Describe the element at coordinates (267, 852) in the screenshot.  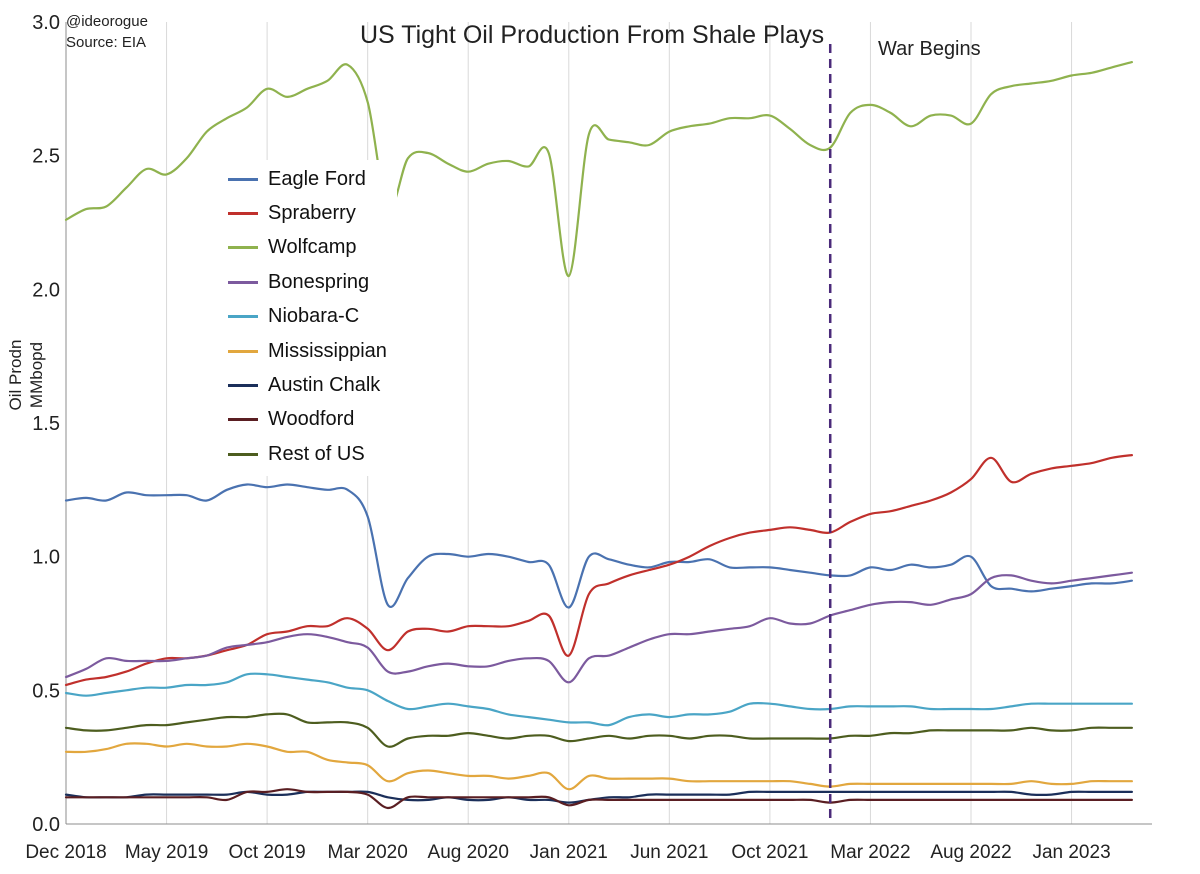
I see `x-tick-label: Oct 2019` at that location.